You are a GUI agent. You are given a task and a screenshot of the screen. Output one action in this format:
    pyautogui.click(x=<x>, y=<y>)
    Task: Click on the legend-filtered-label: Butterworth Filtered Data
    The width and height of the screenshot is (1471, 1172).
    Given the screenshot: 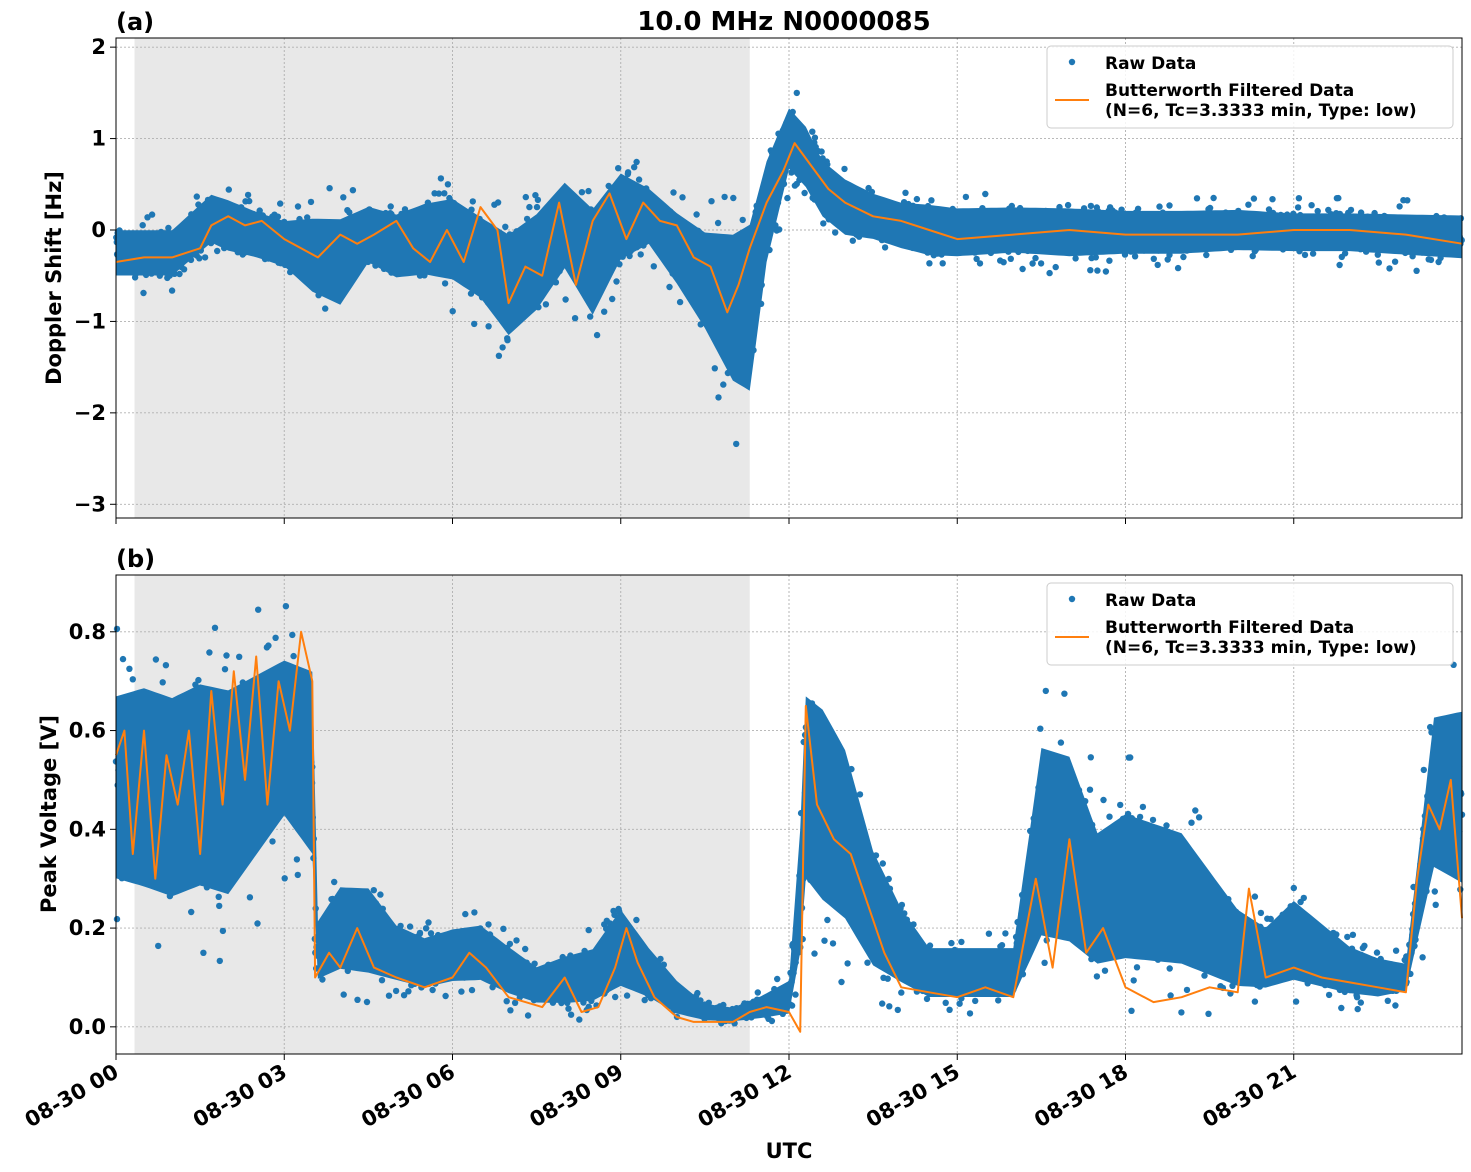 What is the action you would take?
    pyautogui.click(x=1229, y=91)
    